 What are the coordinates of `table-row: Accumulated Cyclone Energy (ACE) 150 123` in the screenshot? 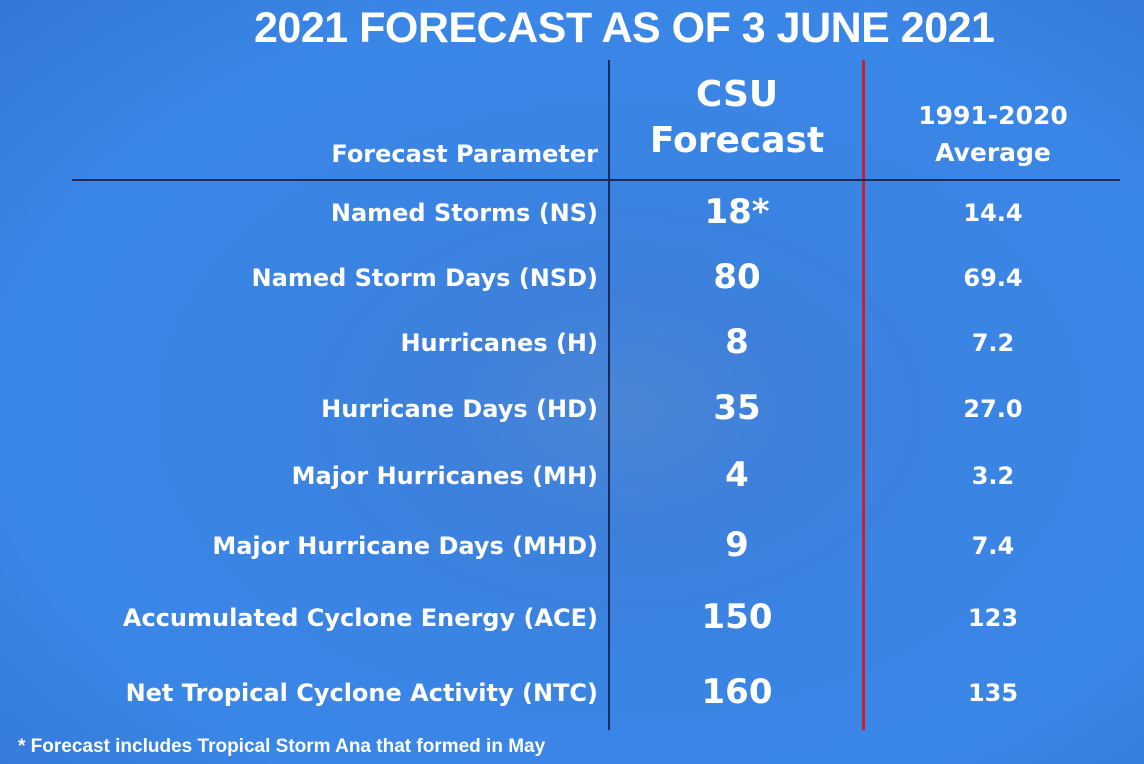 It's located at (572, 620).